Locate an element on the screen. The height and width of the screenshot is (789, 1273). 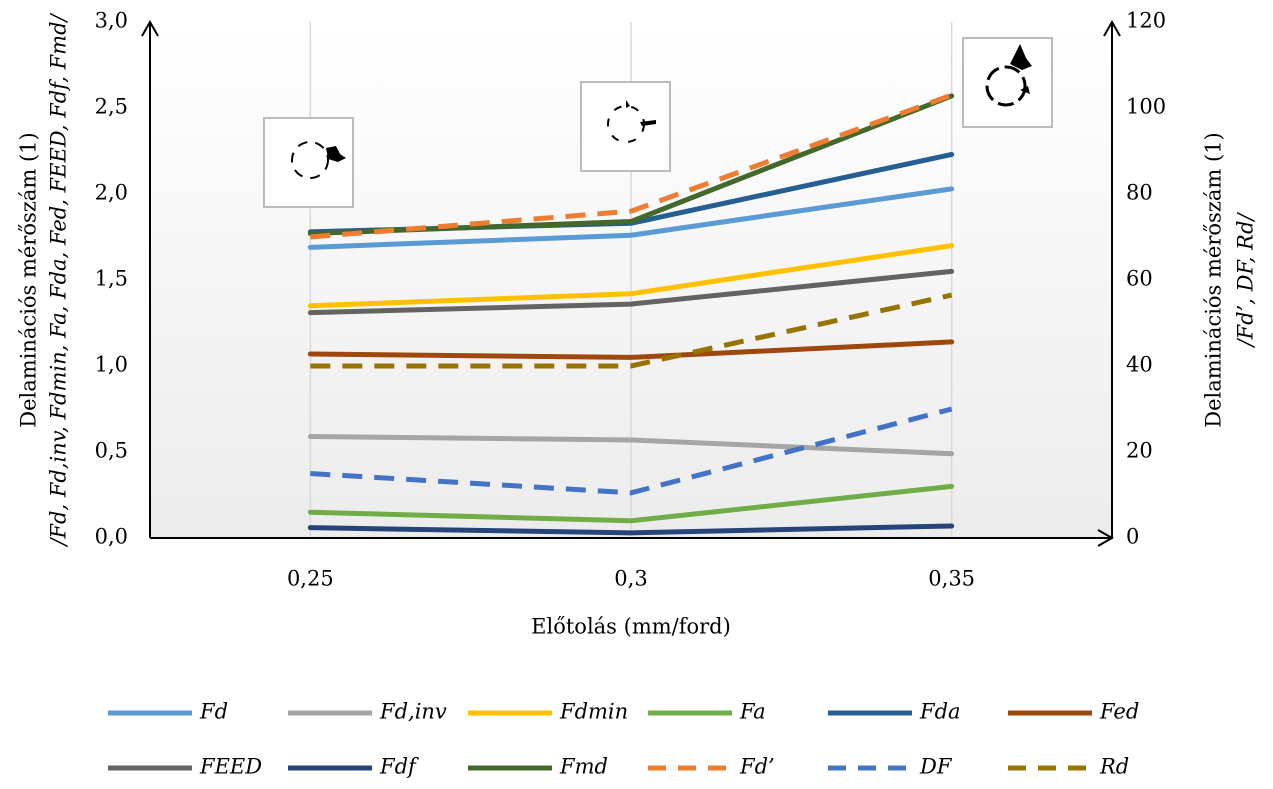
y2-tick-label: 20 is located at coordinates (1139, 451).